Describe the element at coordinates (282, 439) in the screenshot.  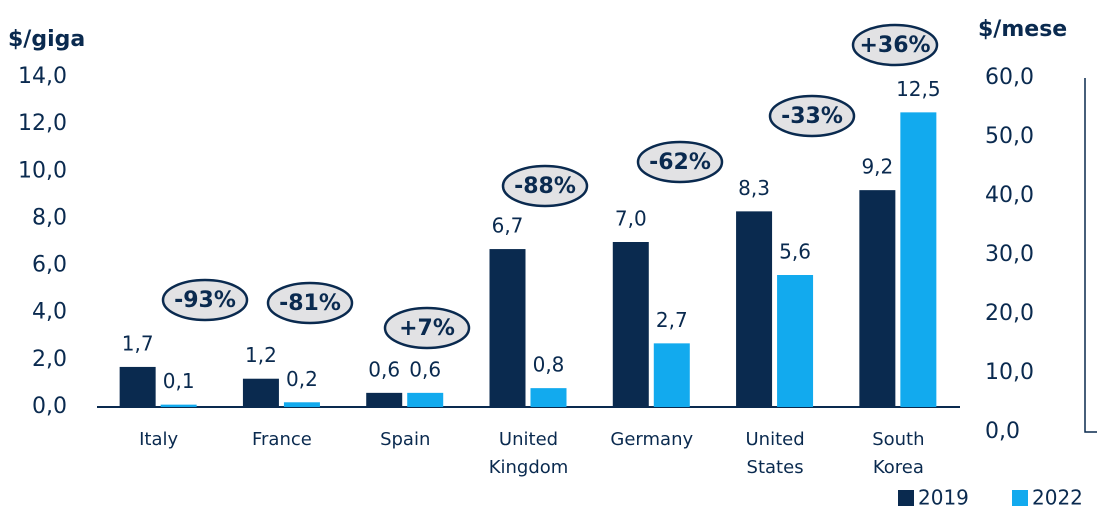
I see `x-tick-label: France` at that location.